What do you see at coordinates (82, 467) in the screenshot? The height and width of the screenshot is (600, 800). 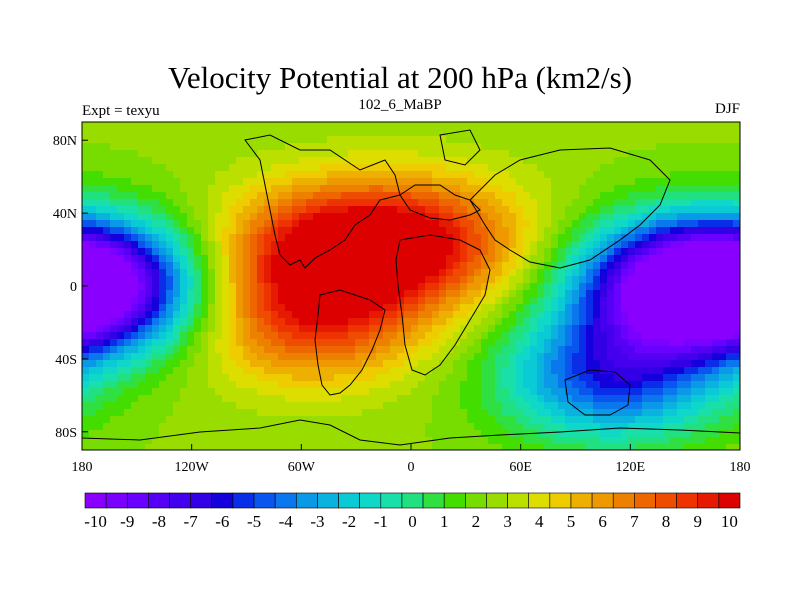 I see `x-tick-label: 180` at bounding box center [82, 467].